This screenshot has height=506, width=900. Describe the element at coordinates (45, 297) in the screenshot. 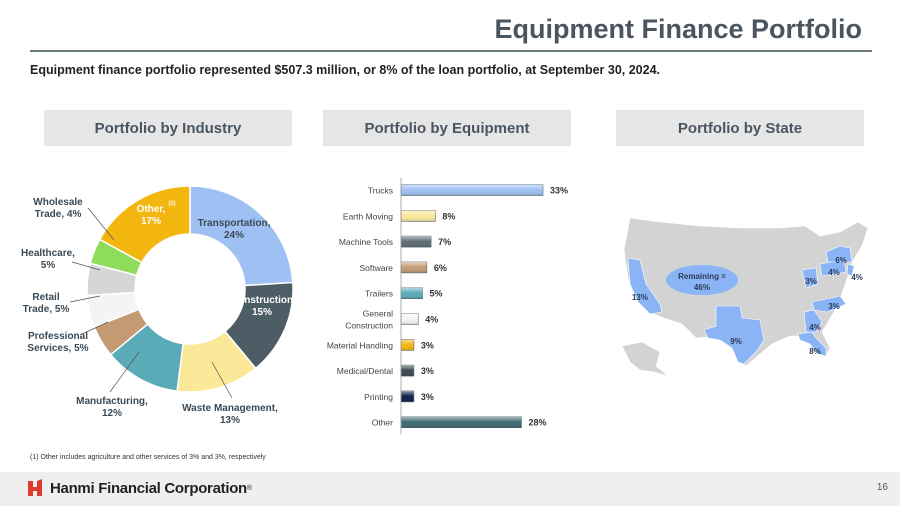

I see `slice-label-retail-line1: Retail` at that location.